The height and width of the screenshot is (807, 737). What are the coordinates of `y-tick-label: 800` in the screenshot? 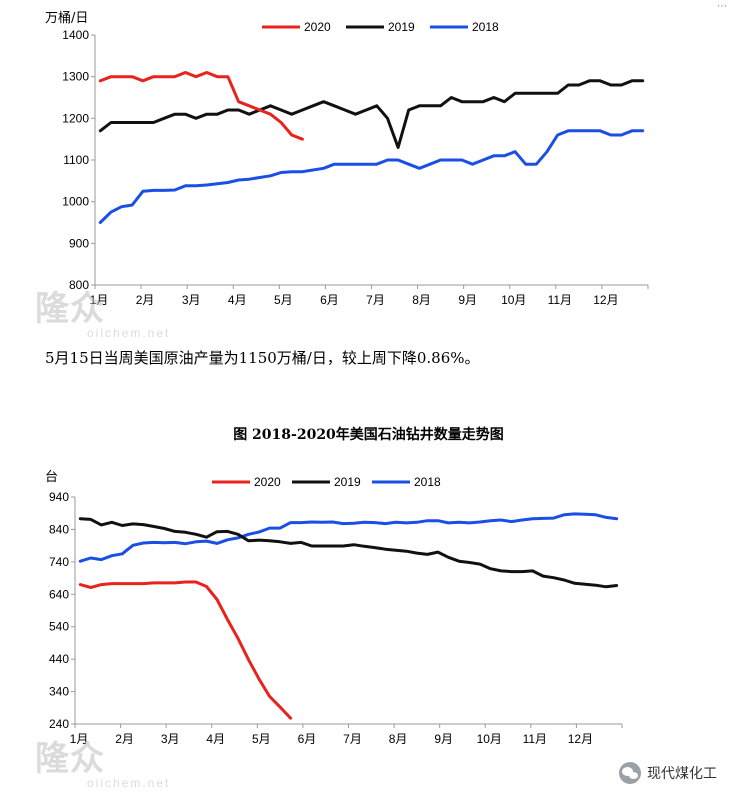 It's located at (79, 285).